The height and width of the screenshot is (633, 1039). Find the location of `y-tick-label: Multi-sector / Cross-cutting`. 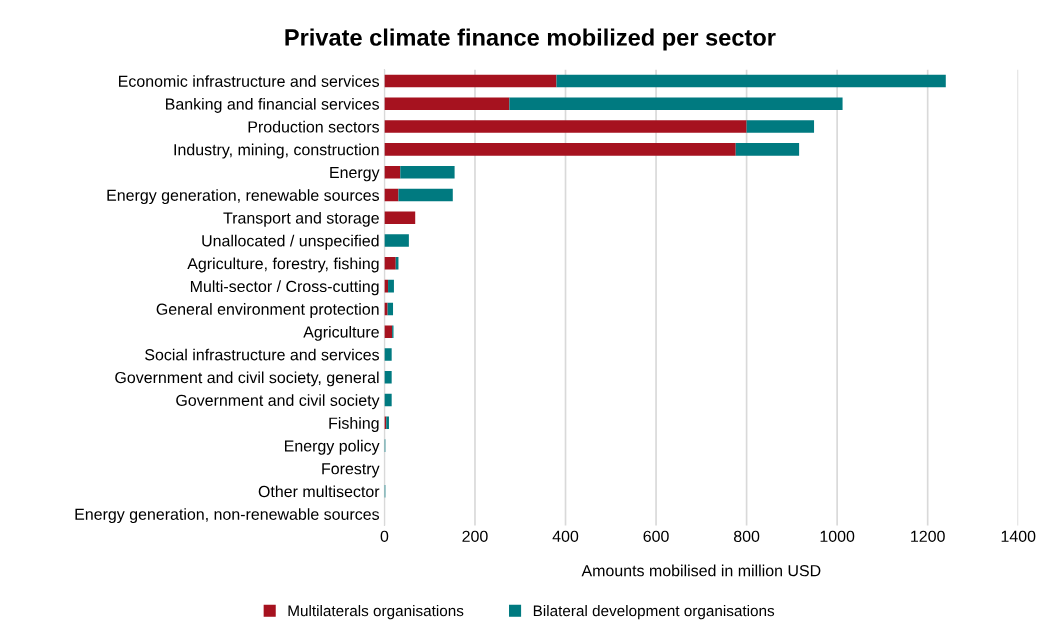

y-tick-label: Multi-sector / Cross-cutting is located at coordinates (284, 288).